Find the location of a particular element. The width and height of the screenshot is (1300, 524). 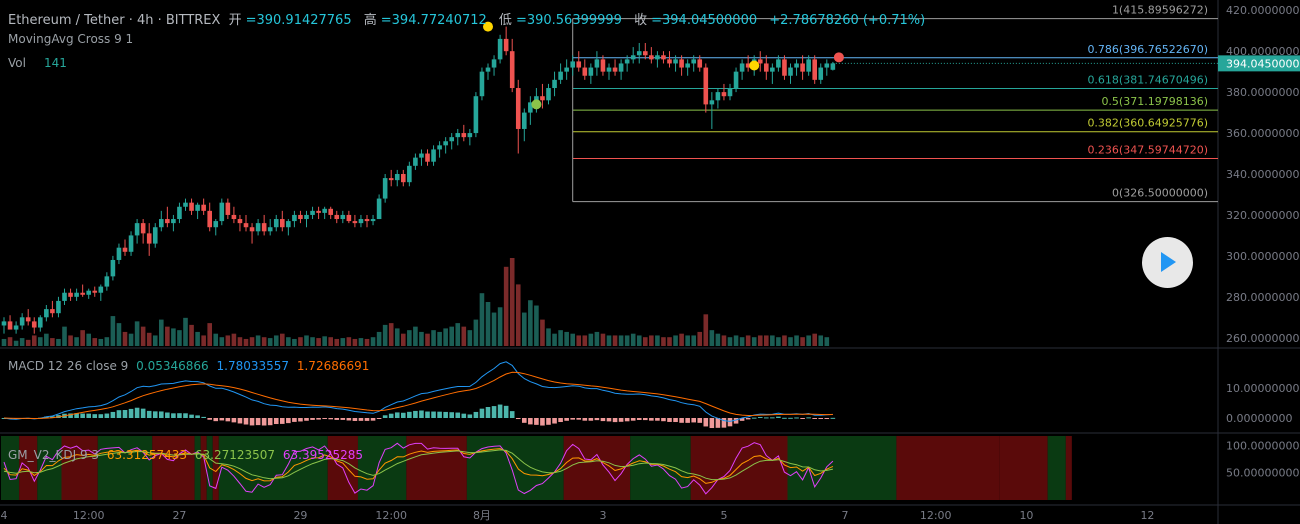

open-label: 开 is located at coordinates (235, 20).